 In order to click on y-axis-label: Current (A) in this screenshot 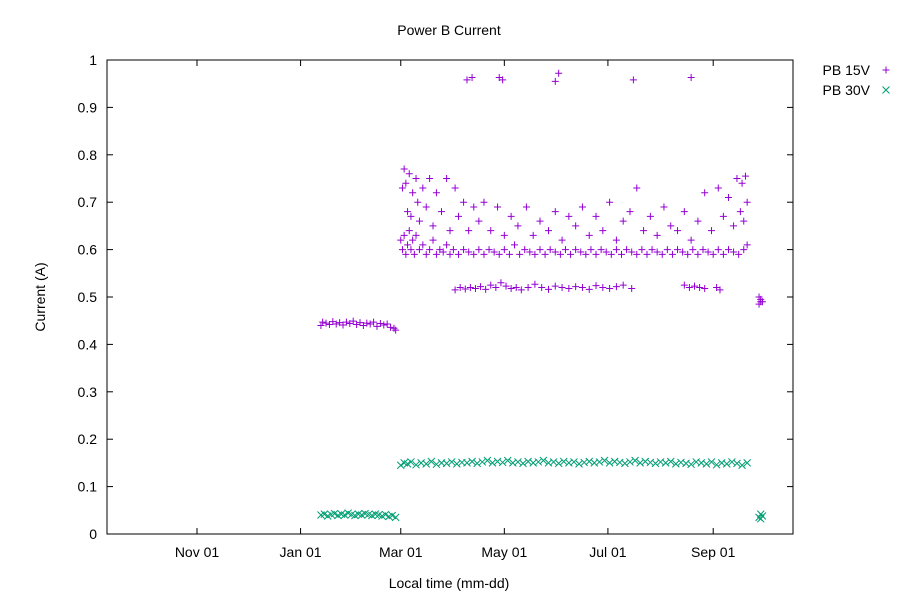, I will do `click(40, 296)`.